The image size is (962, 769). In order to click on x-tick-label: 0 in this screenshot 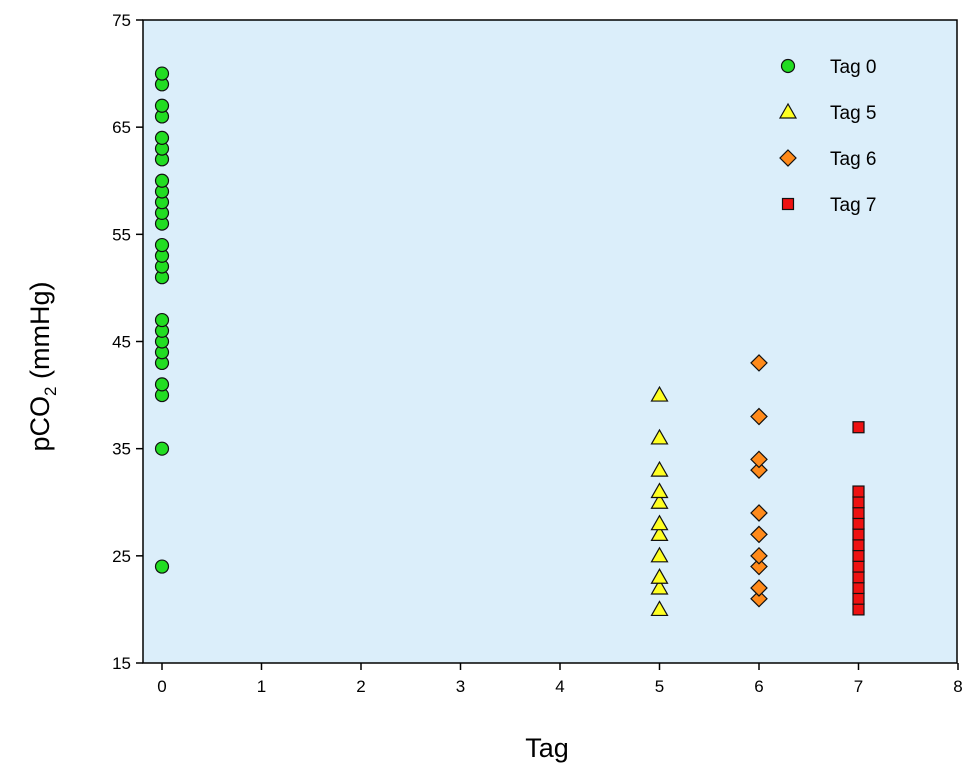, I will do `click(161, 686)`.